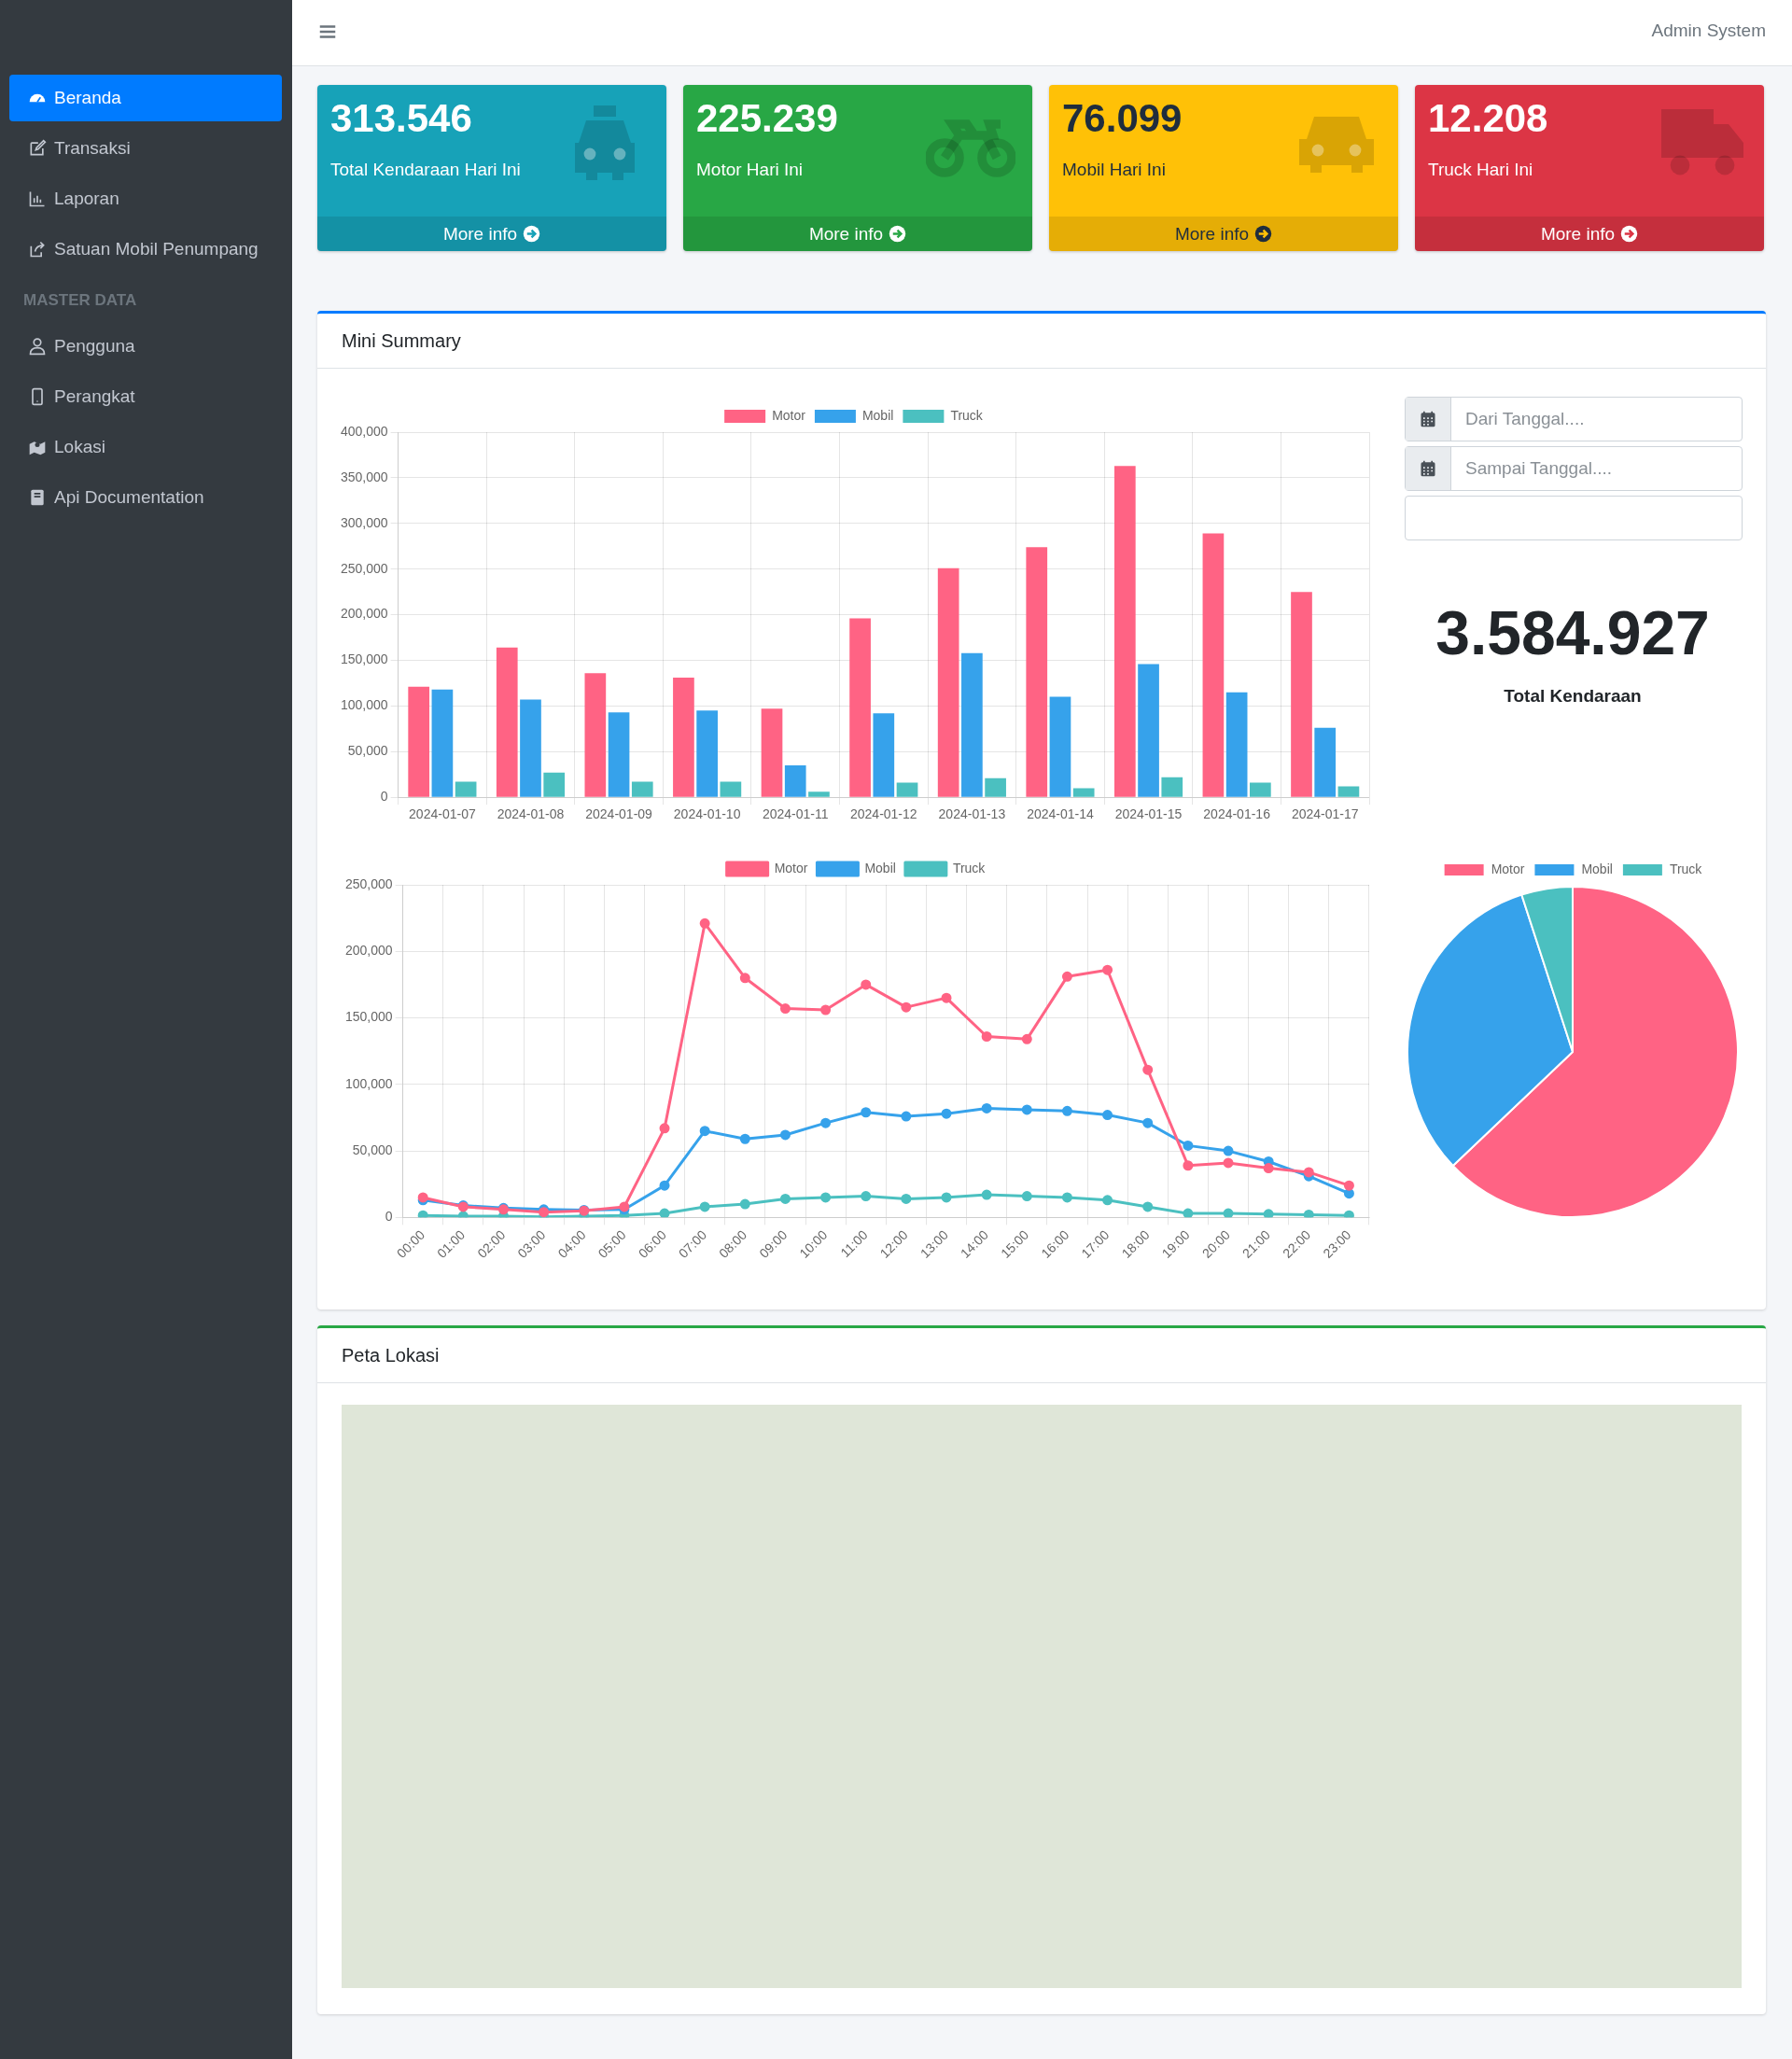 The width and height of the screenshot is (1792, 2059). What do you see at coordinates (972, 814) in the screenshot?
I see `x-tick-label: 2024-01-13` at bounding box center [972, 814].